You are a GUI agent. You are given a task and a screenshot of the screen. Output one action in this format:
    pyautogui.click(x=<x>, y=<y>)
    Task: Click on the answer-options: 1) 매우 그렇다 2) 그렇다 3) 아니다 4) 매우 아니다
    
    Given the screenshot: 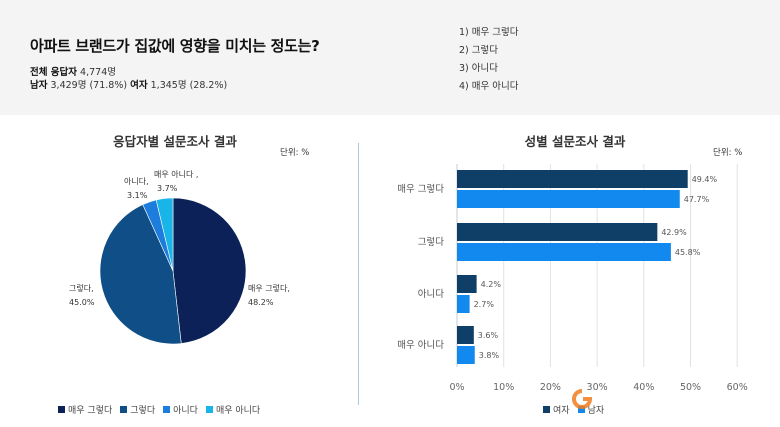 What is the action you would take?
    pyautogui.click(x=489, y=60)
    